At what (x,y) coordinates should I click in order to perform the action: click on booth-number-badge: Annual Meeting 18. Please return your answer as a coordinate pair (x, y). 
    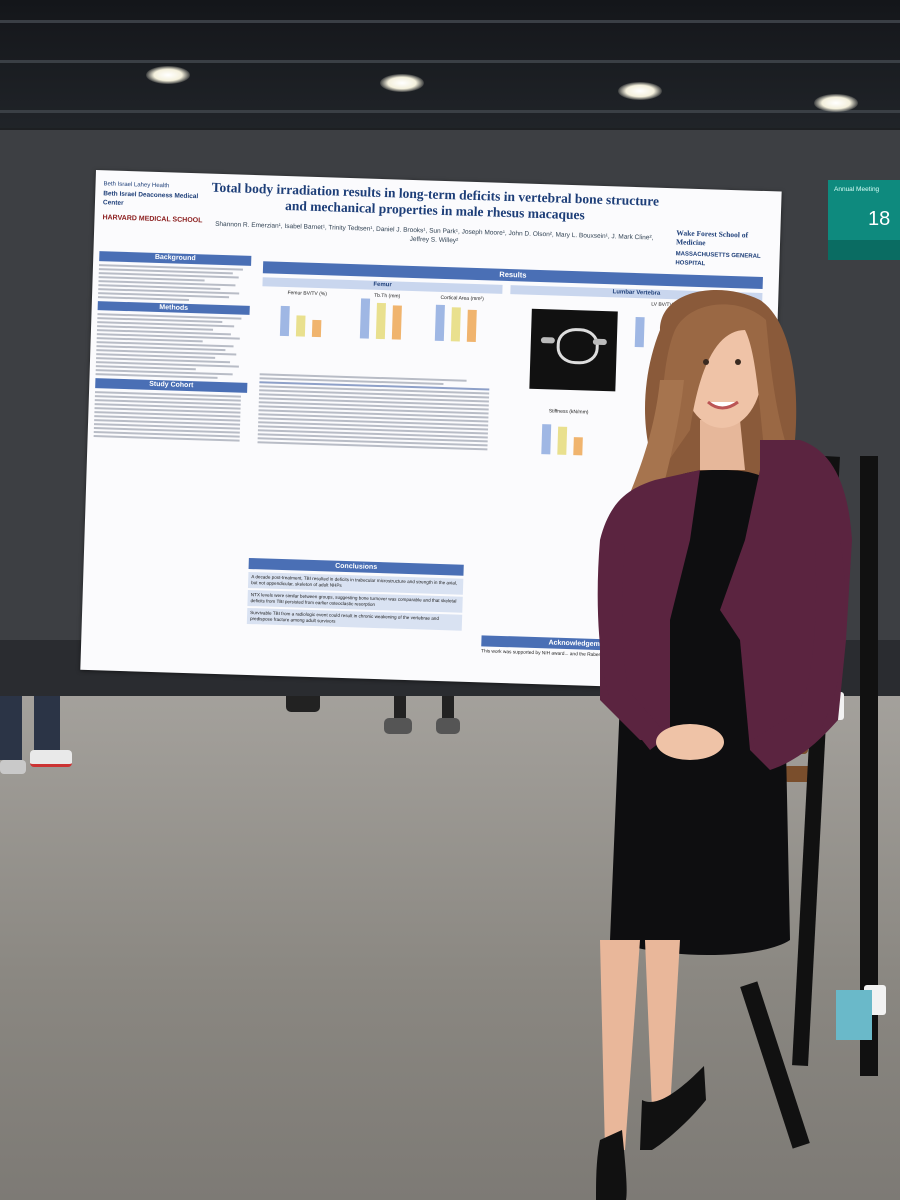
    Looking at the image, I should click on (864, 220).